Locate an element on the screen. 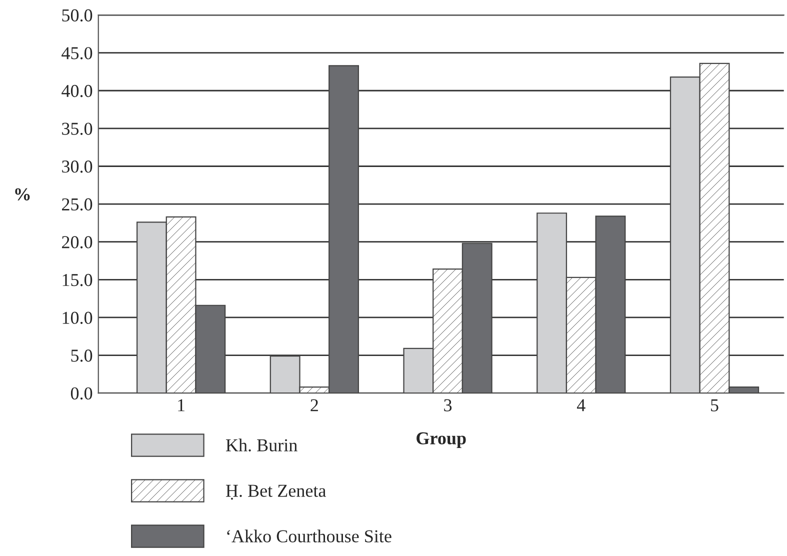 The width and height of the screenshot is (787, 556). y-tick-label: 30.0 is located at coordinates (77, 166).